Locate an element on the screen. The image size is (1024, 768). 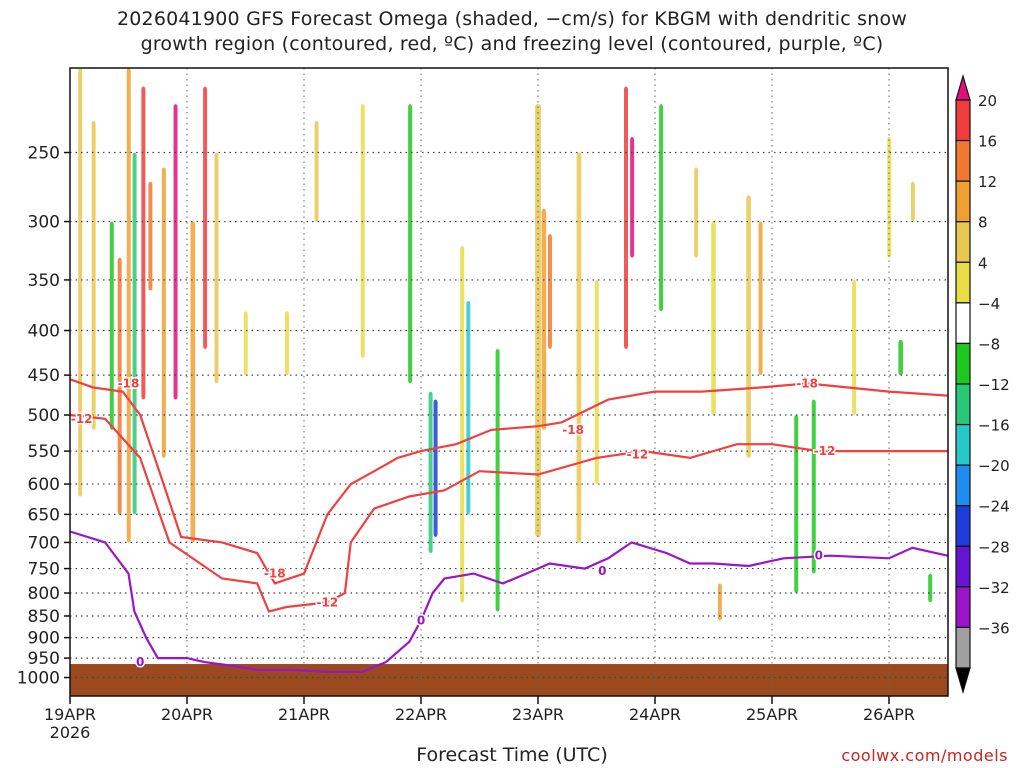
colorbar-label-4: 4 is located at coordinates (983, 263).